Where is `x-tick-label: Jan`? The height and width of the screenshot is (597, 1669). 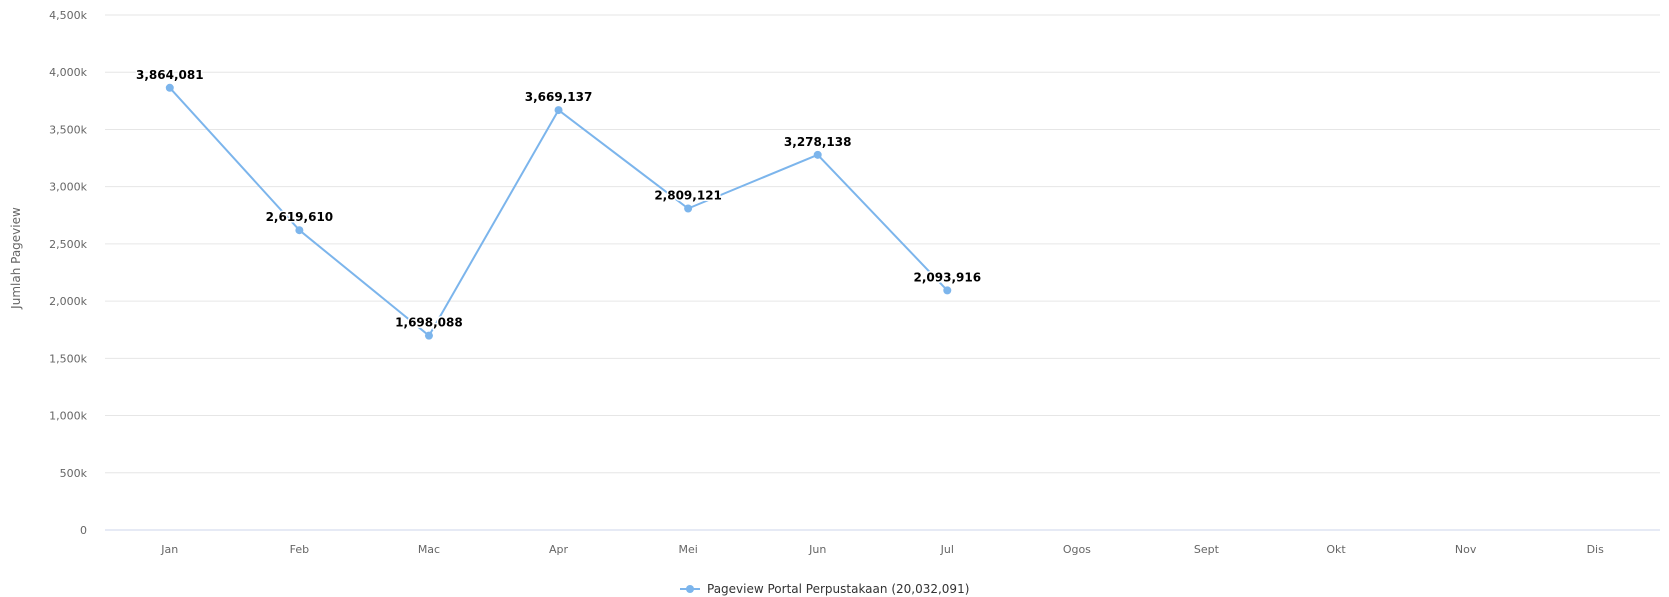
x-tick-label: Jan is located at coordinates (169, 549).